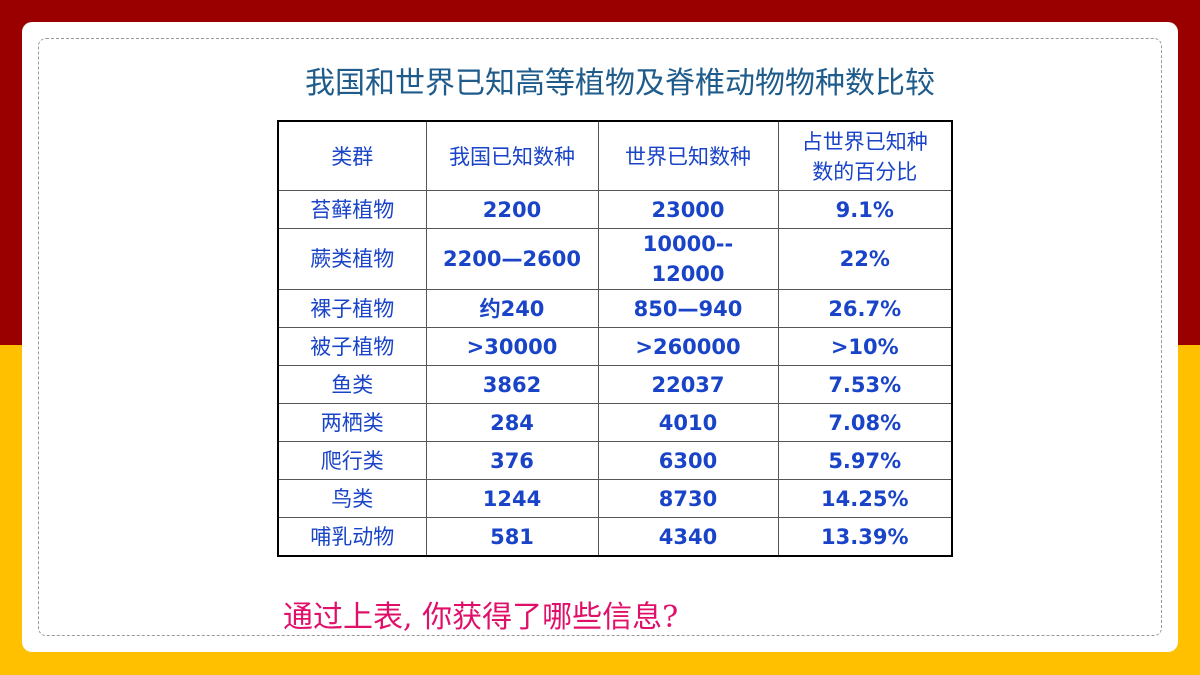 Image resolution: width=1200 pixels, height=675 pixels. I want to click on table-row: 被子植物 >30000 >260000 >10%, so click(615, 346).